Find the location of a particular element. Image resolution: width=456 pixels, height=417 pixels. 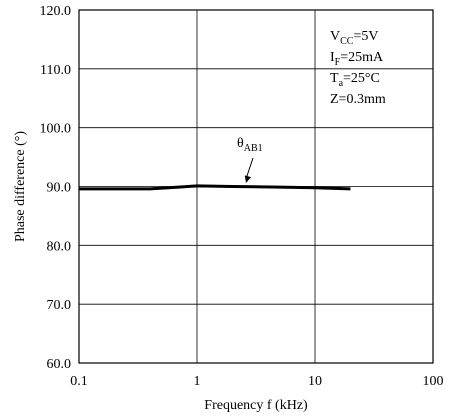

condition-line: IF=25mA is located at coordinates (357, 59).